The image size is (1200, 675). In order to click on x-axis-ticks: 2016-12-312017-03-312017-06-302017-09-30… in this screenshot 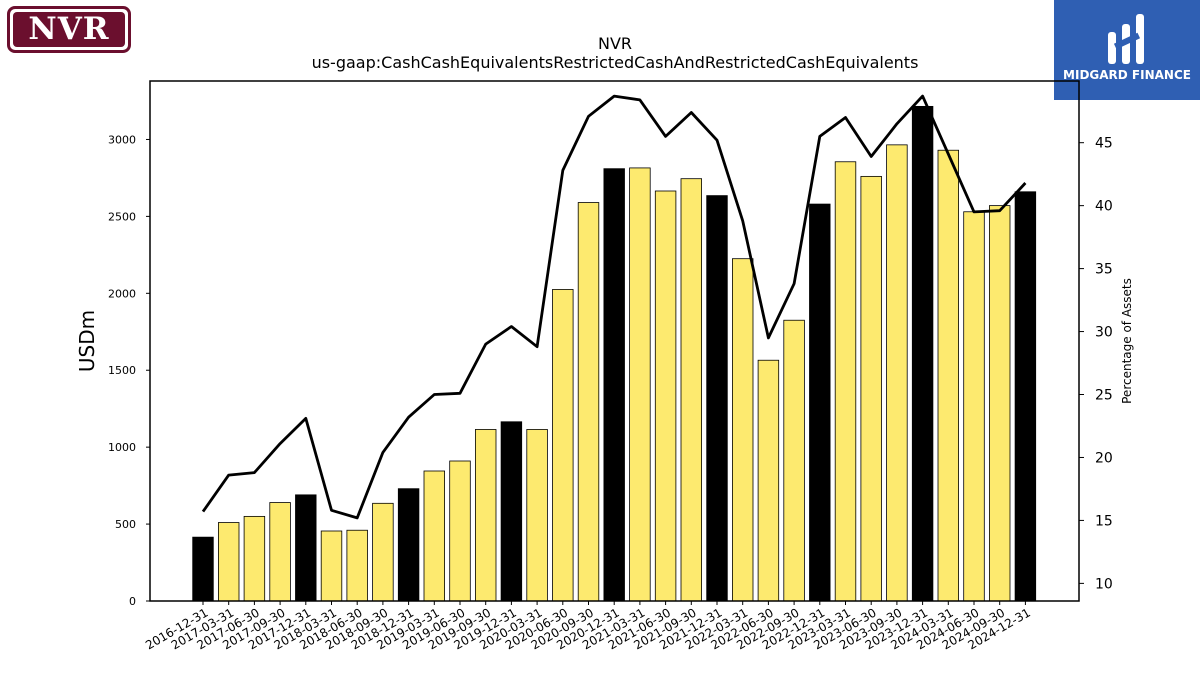, I will do `click(588, 626)`.